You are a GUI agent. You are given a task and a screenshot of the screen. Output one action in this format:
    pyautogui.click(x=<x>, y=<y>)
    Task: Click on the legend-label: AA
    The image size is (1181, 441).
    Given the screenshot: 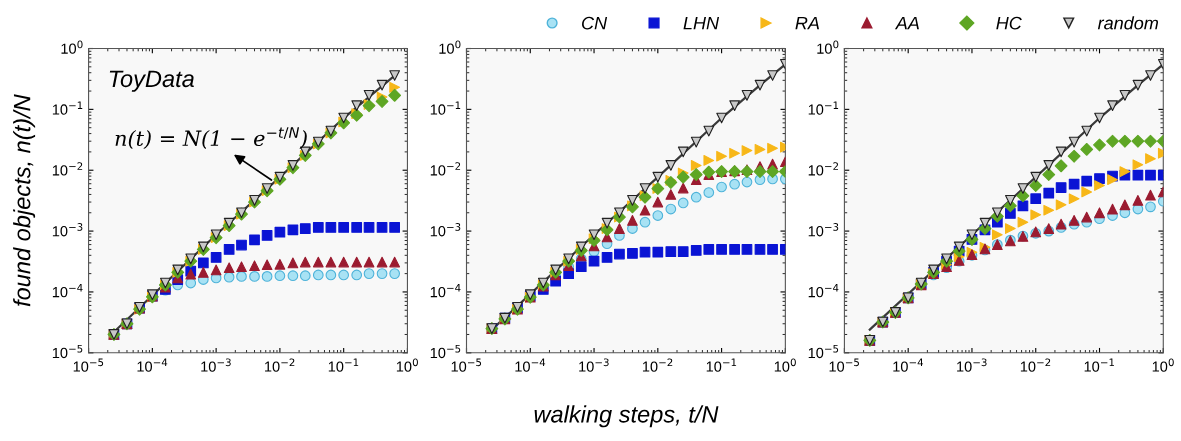 What is the action you would take?
    pyautogui.click(x=906, y=23)
    